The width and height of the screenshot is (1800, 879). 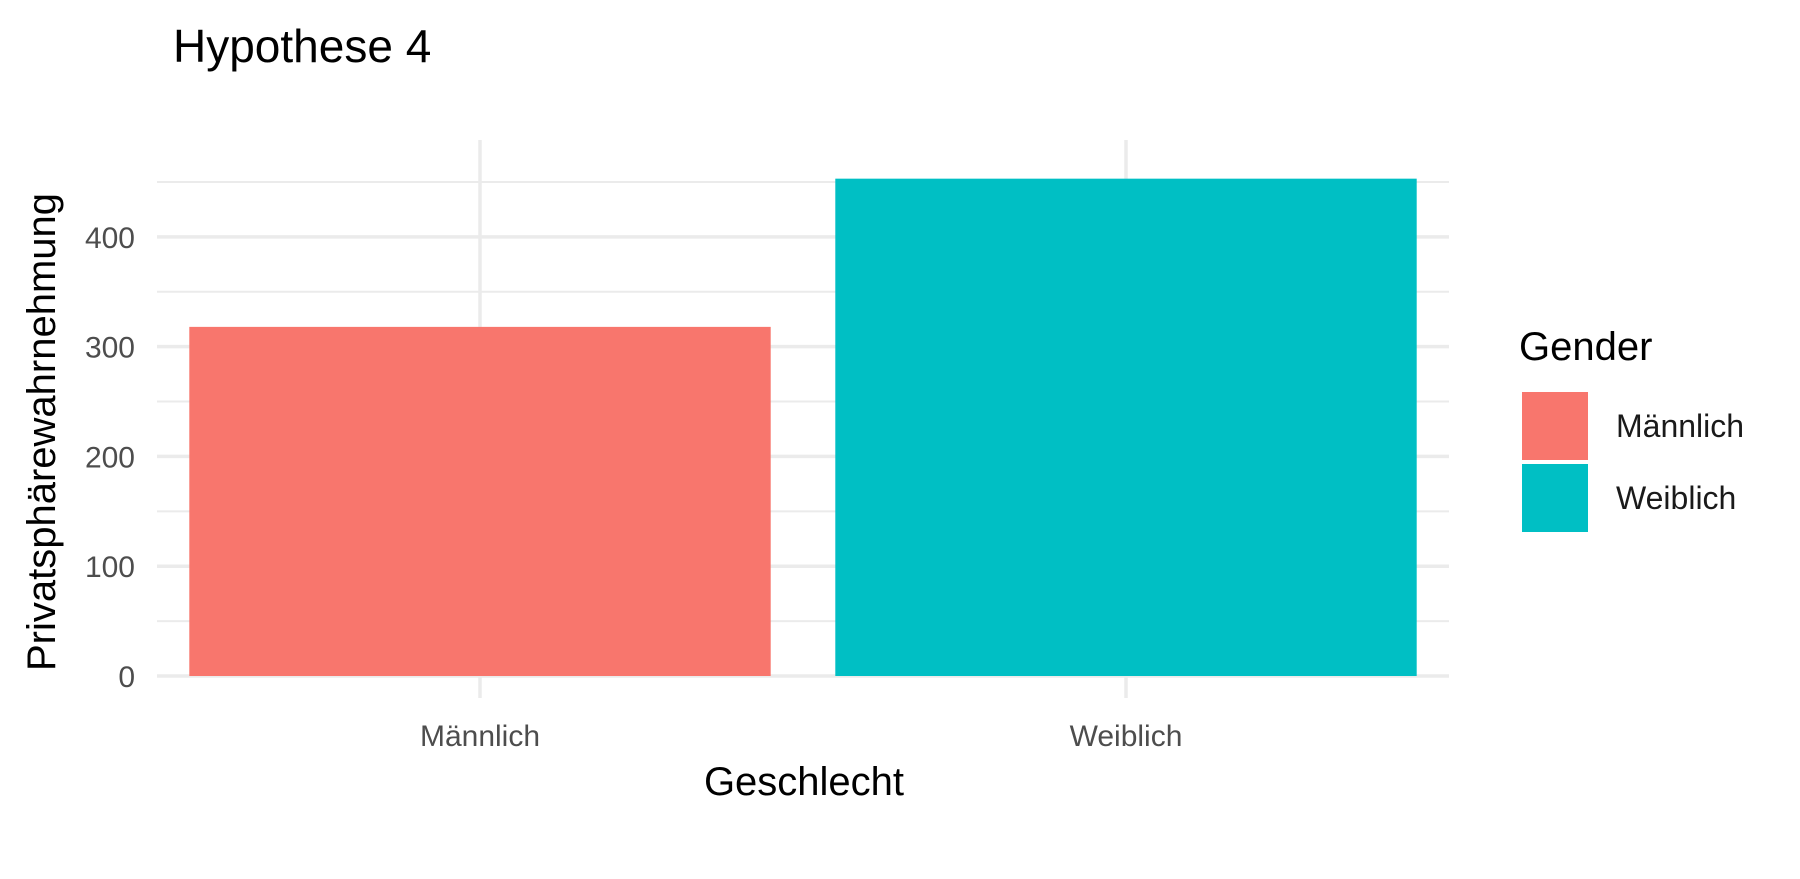 What do you see at coordinates (480, 501) in the screenshot?
I see `bar-männlich` at bounding box center [480, 501].